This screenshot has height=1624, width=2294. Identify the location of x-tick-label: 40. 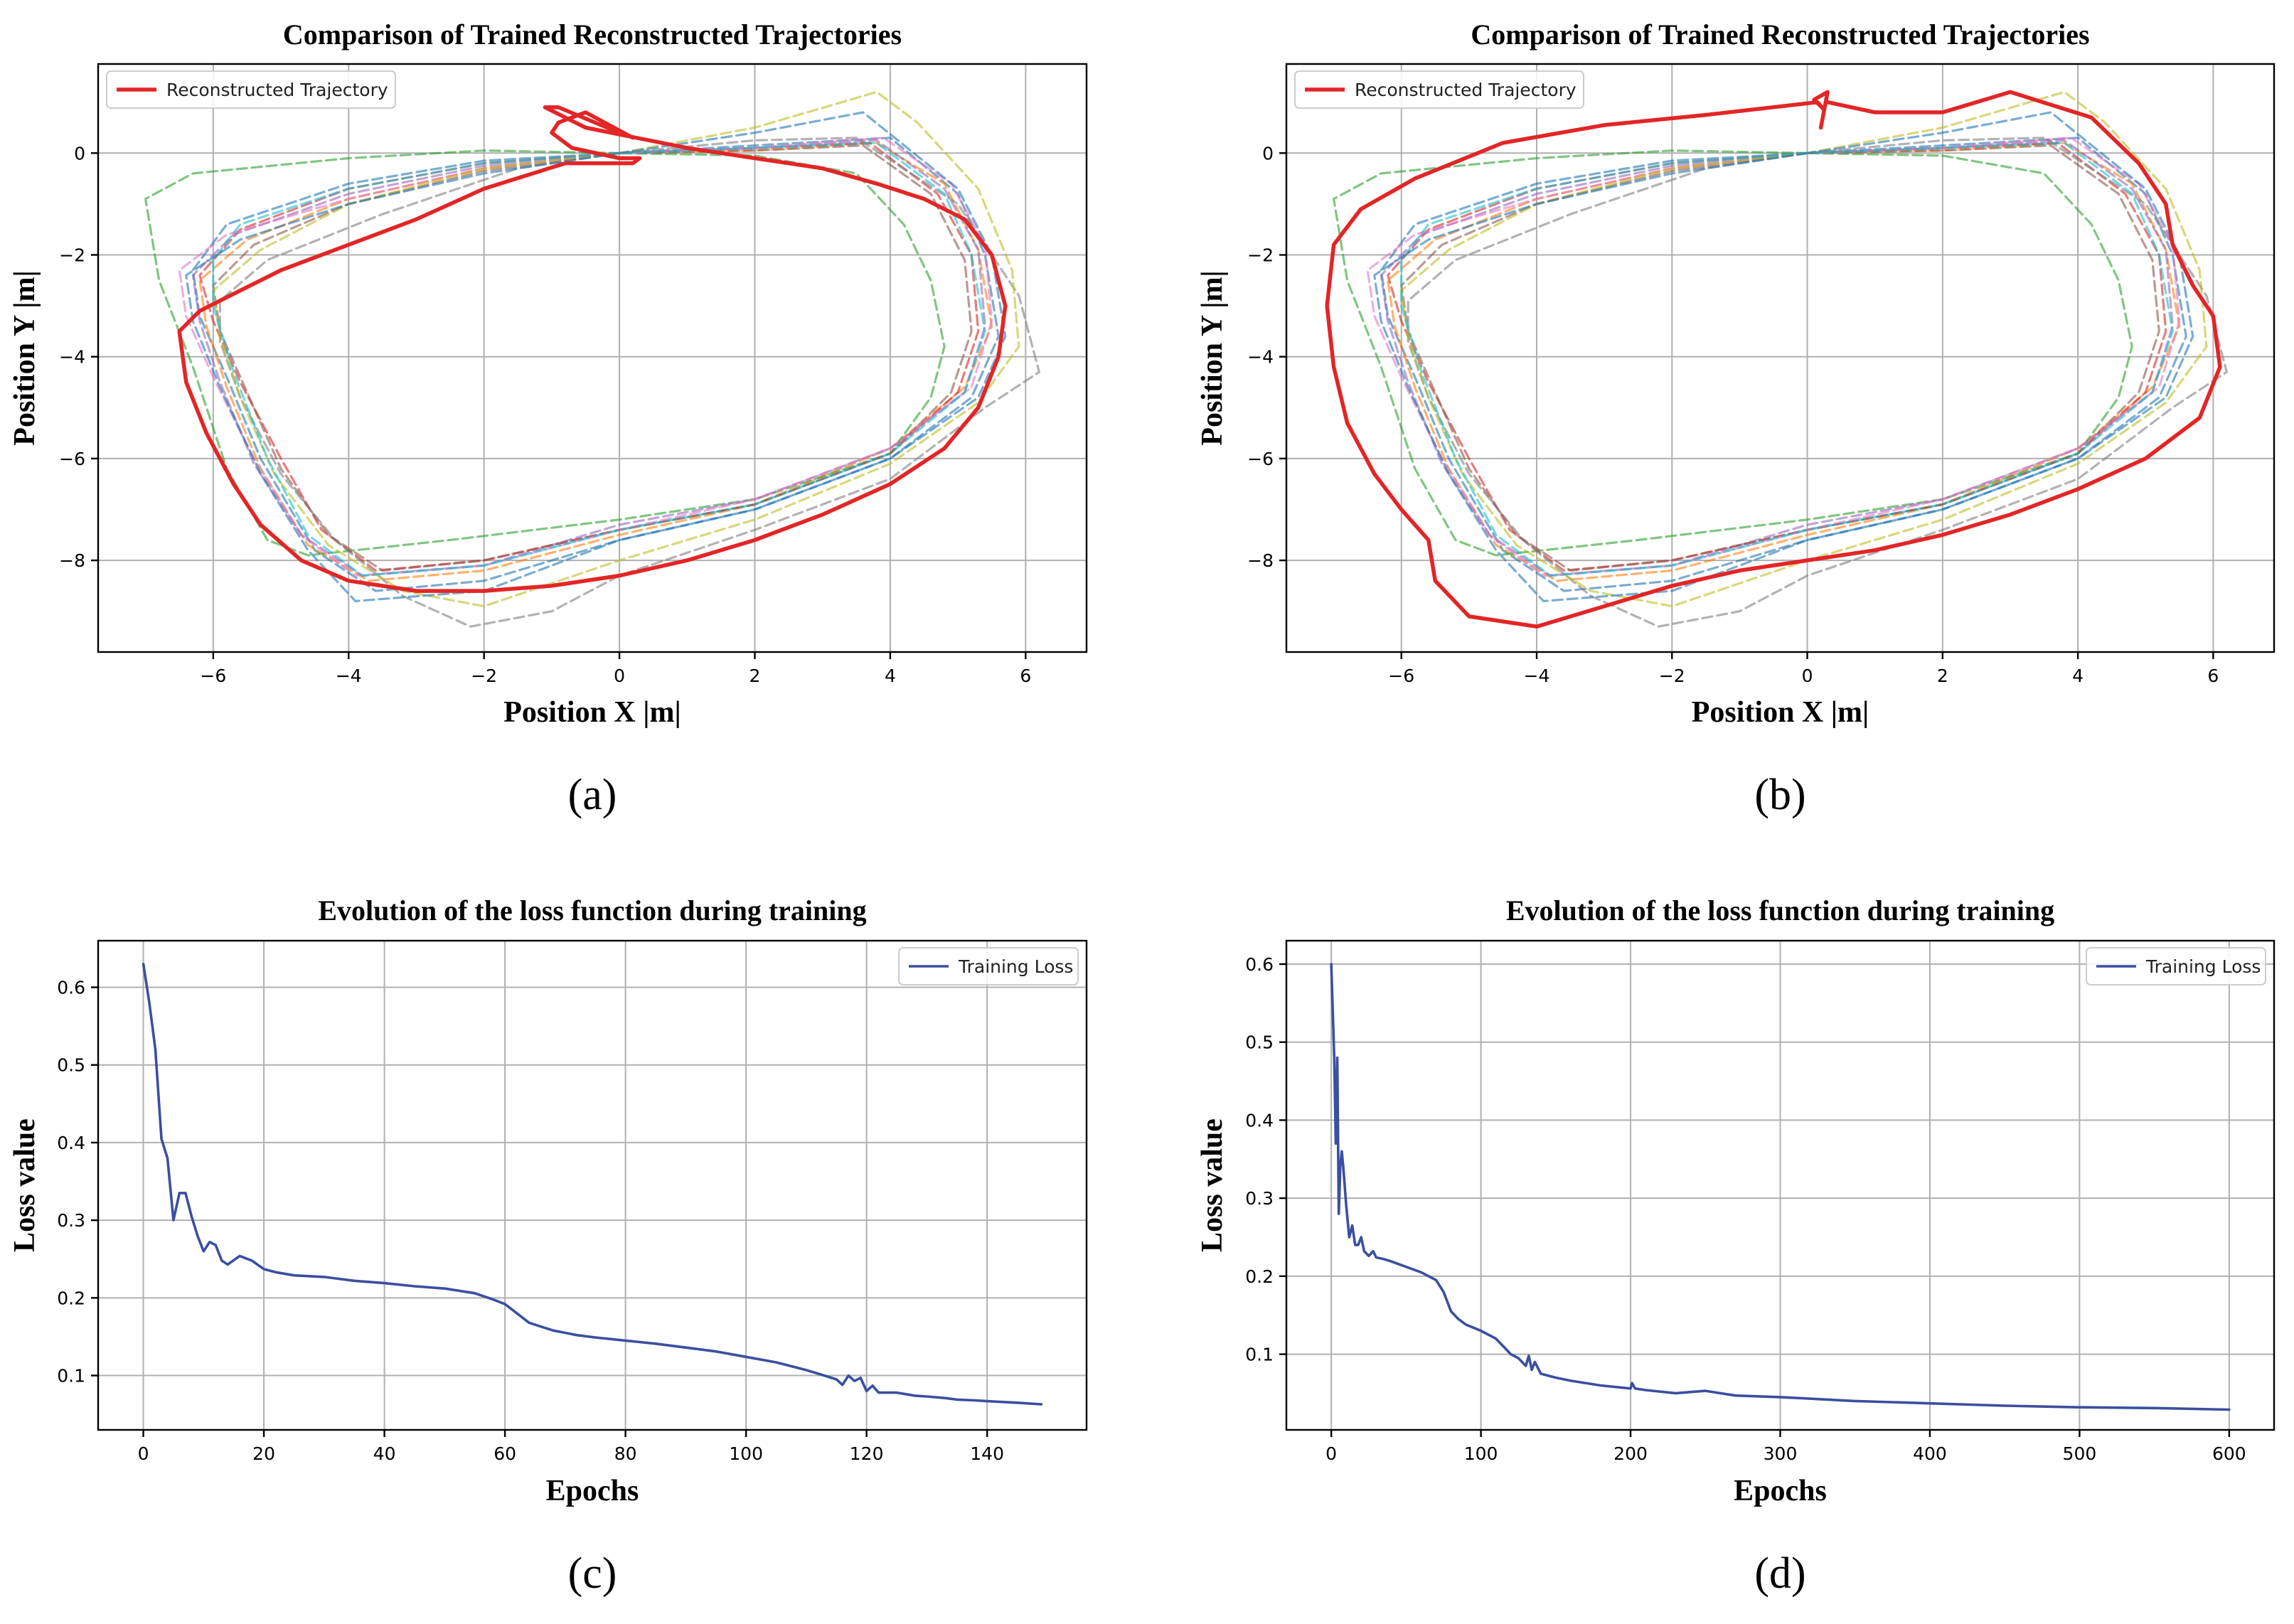
(384, 1453).